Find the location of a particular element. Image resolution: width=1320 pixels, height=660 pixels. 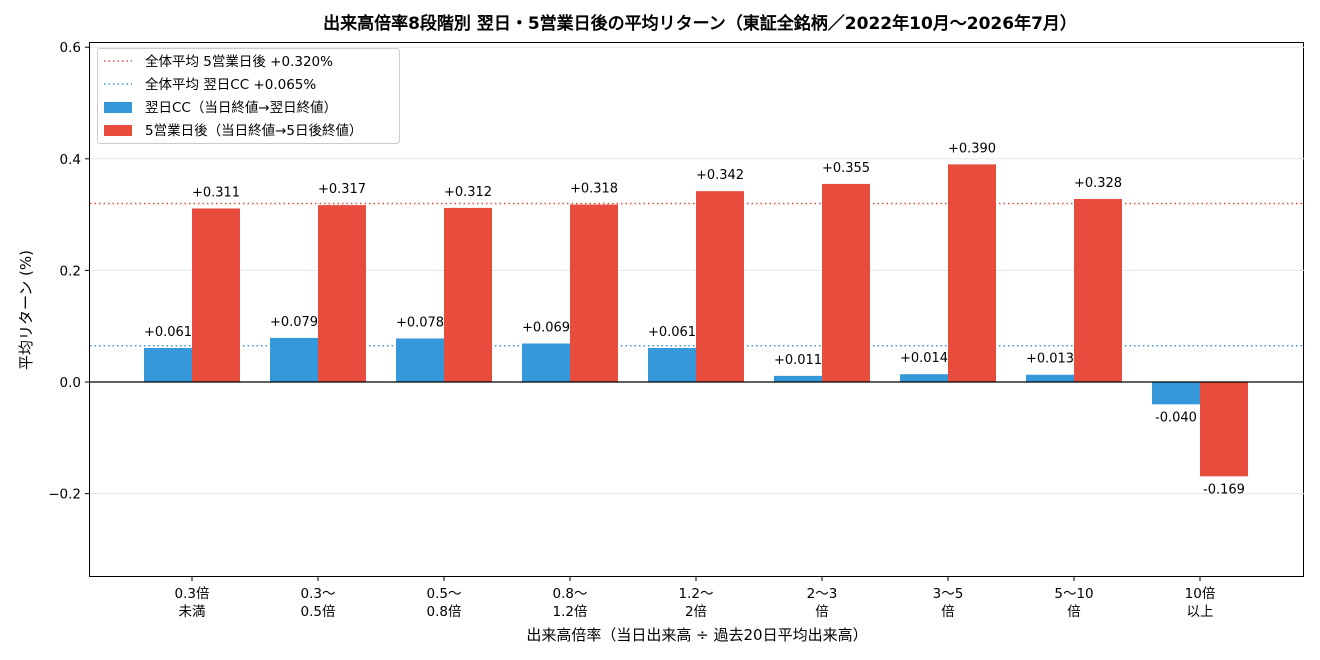

data-label: +0.311 is located at coordinates (216, 192).